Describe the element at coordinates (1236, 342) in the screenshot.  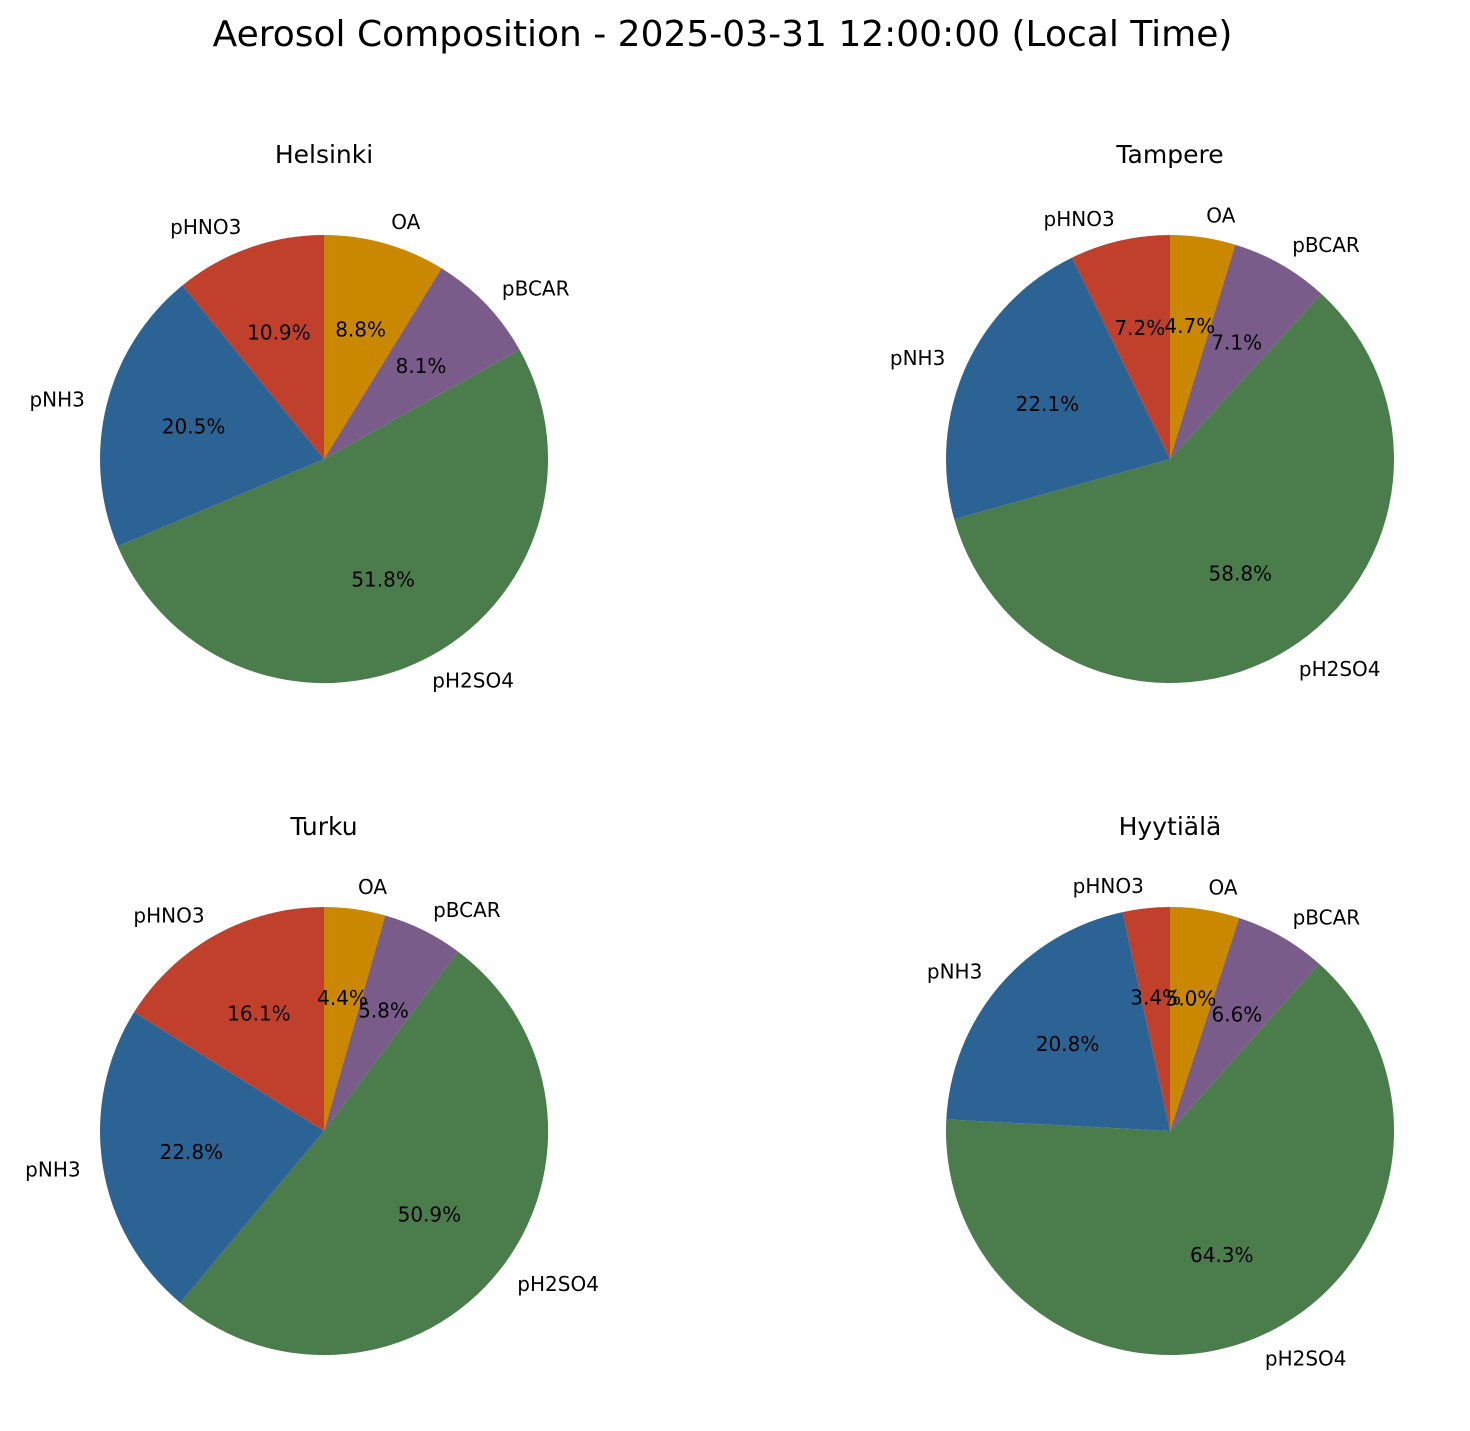
I see `percent-label: 7.1%` at that location.